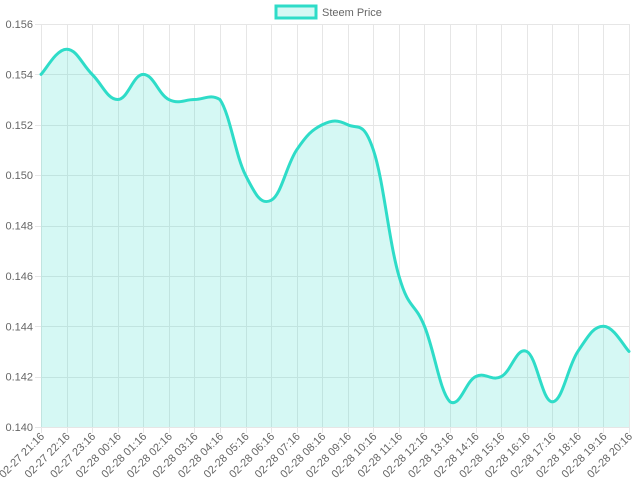  What do you see at coordinates (352, 13) in the screenshot?
I see `legend-label-steem-price: Steem Price` at bounding box center [352, 13].